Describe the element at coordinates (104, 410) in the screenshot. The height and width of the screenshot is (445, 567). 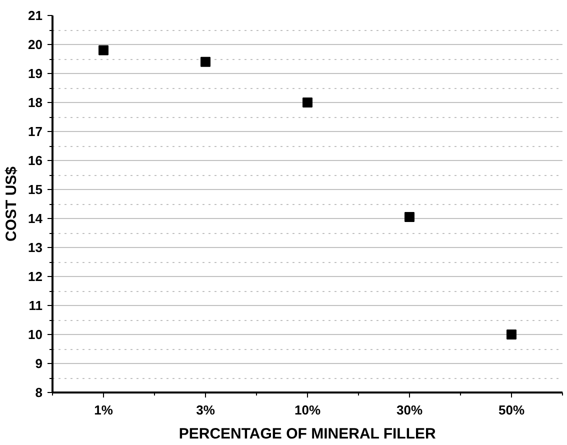
I see `x-tick-label: 1%` at that location.